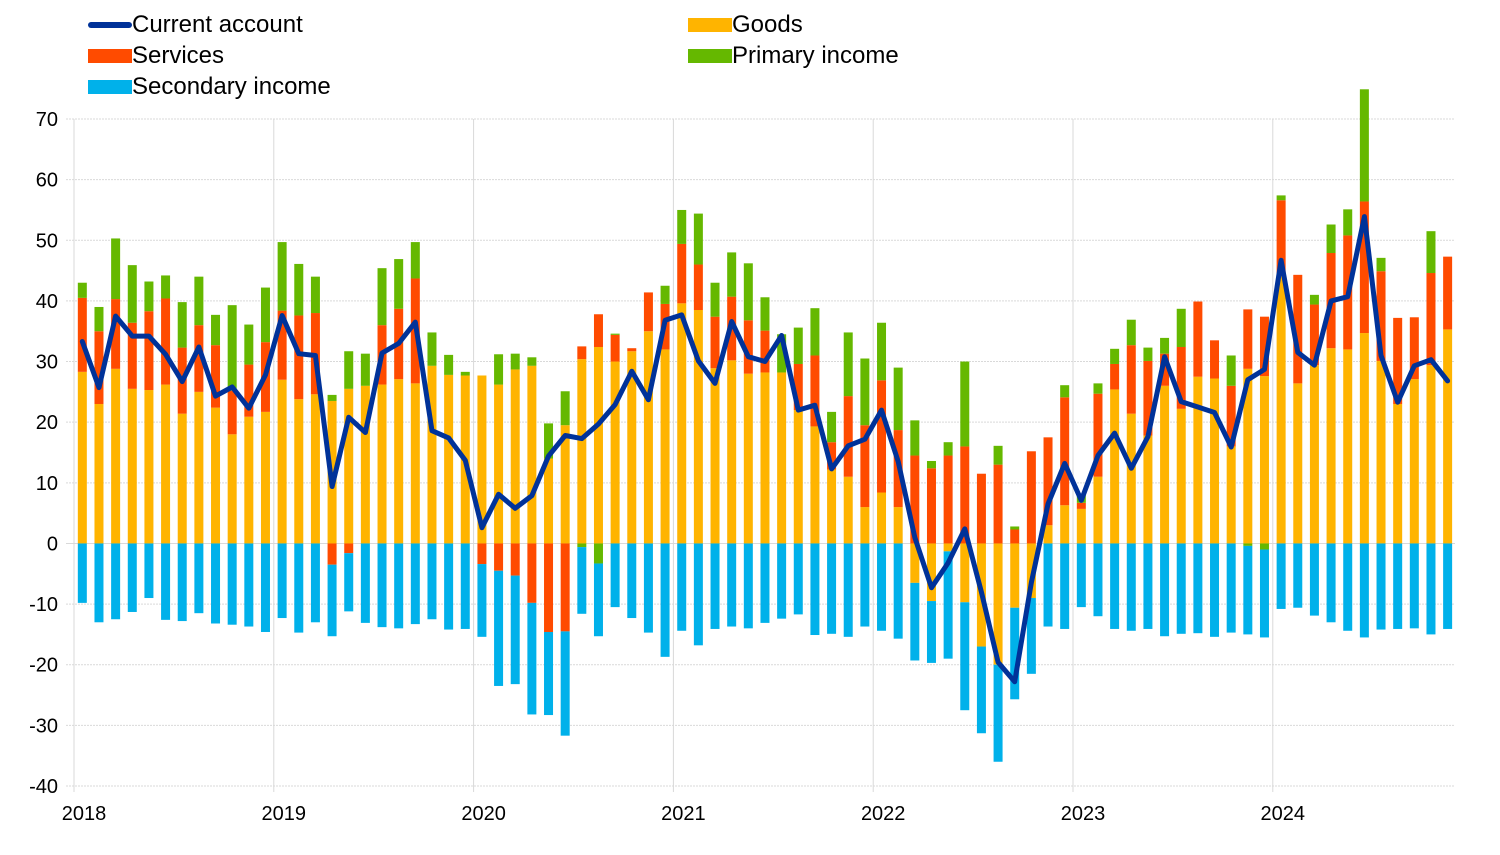  What do you see at coordinates (178, 55) in the screenshot?
I see `legend-label: Services` at bounding box center [178, 55].